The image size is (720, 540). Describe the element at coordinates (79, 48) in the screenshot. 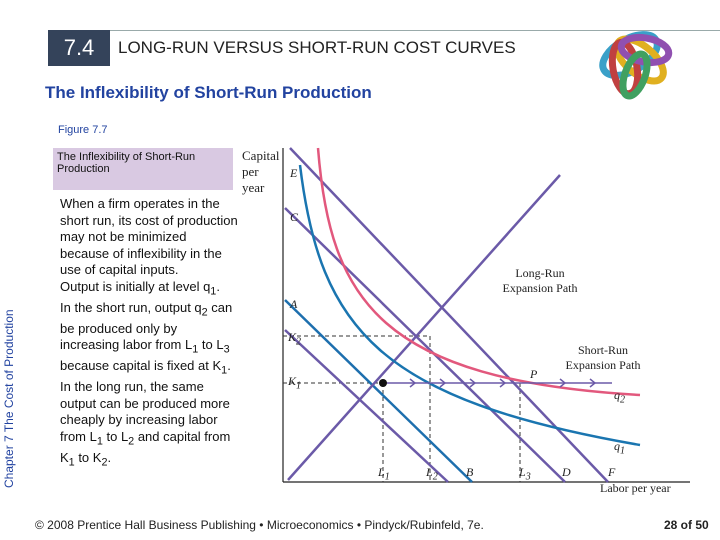

I see `section-number: 7.4` at that location.